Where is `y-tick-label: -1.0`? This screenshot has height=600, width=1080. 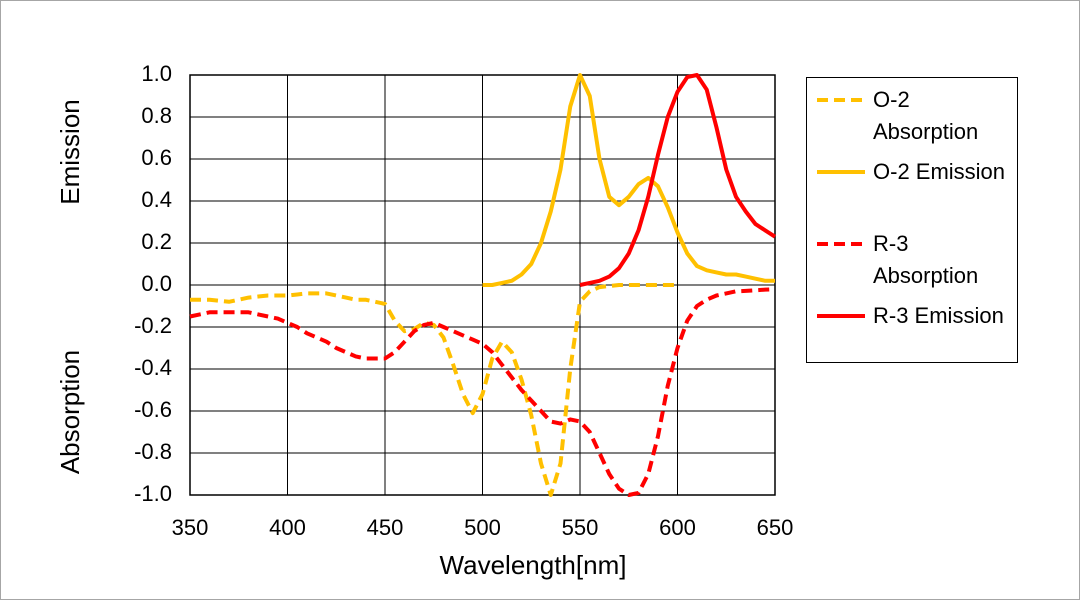 y-tick-label: -1.0 is located at coordinates (153, 493).